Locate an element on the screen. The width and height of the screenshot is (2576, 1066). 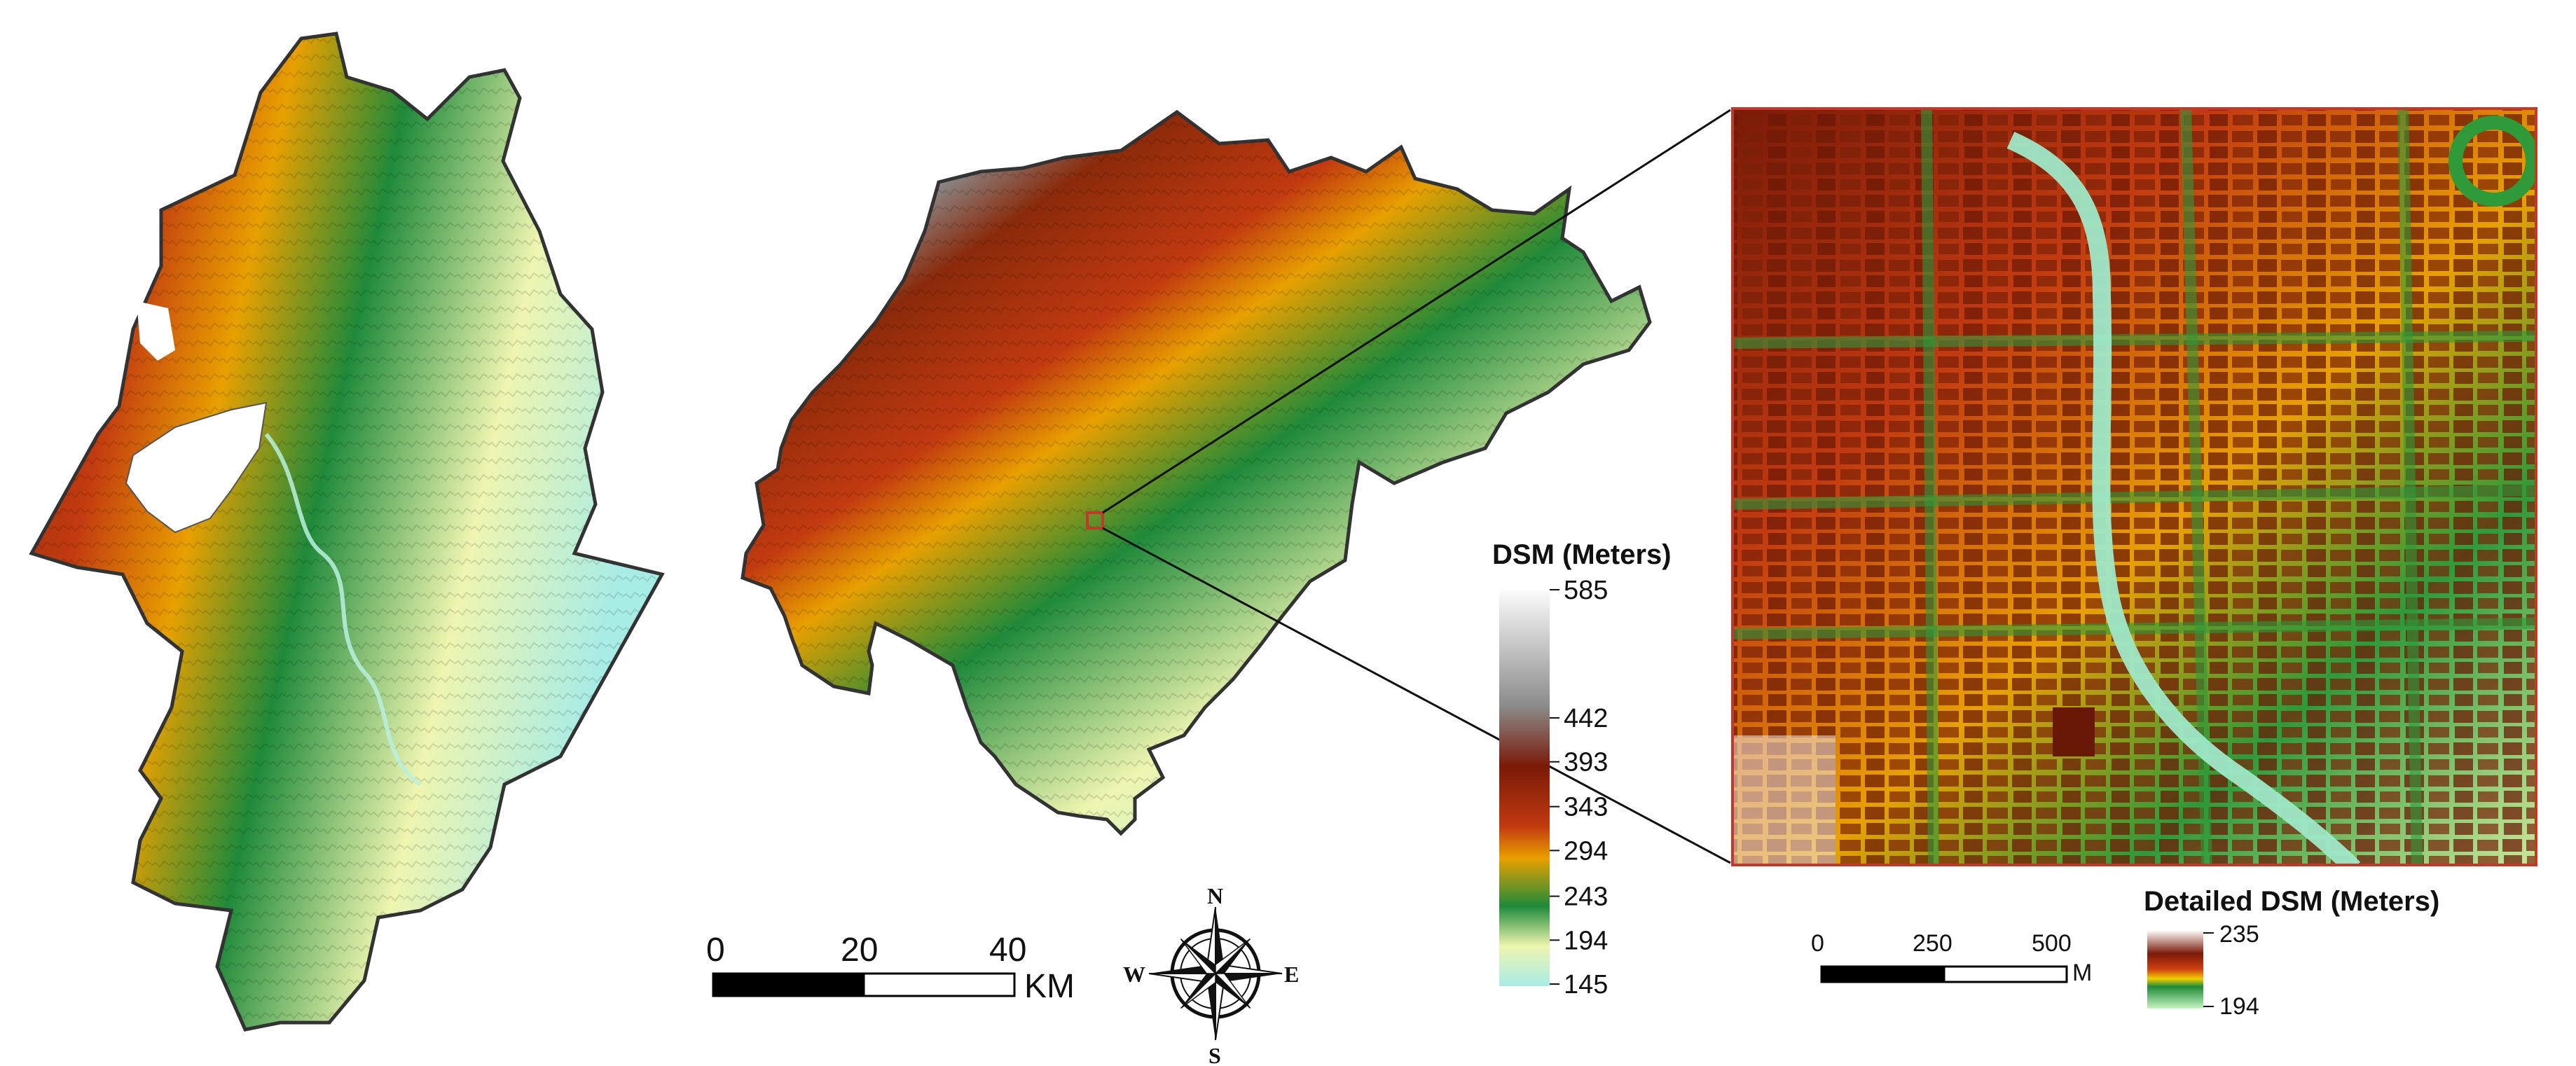
legend-tick-label: 442 is located at coordinates (1586, 718).